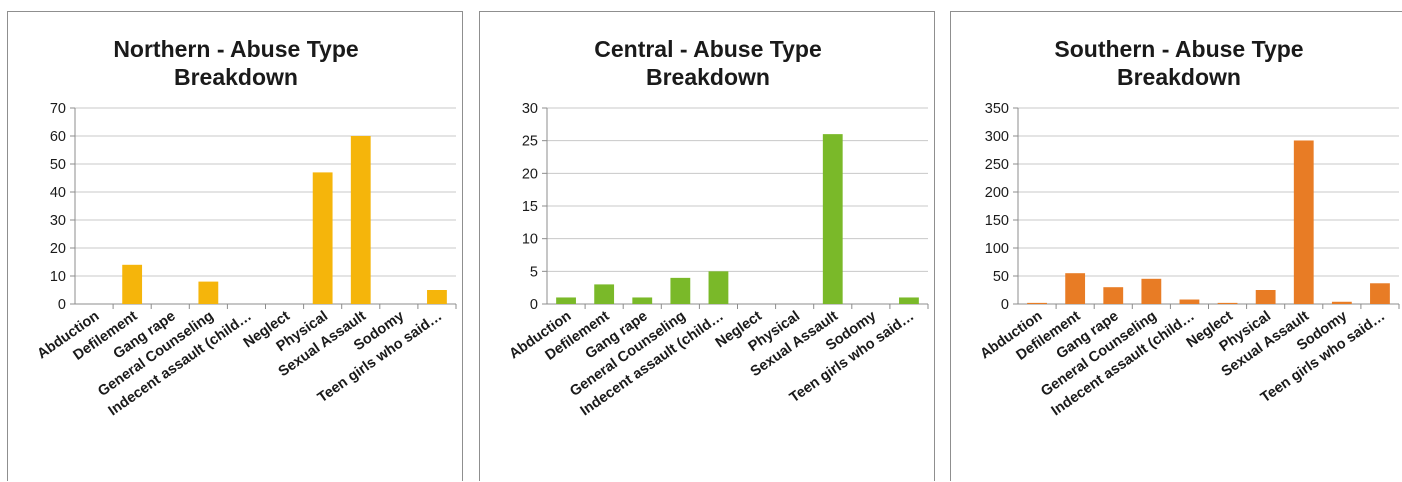 The width and height of the screenshot is (1402, 482). Describe the element at coordinates (707, 49) in the screenshot. I see `chart-title-line: Central - Abuse Type` at that location.